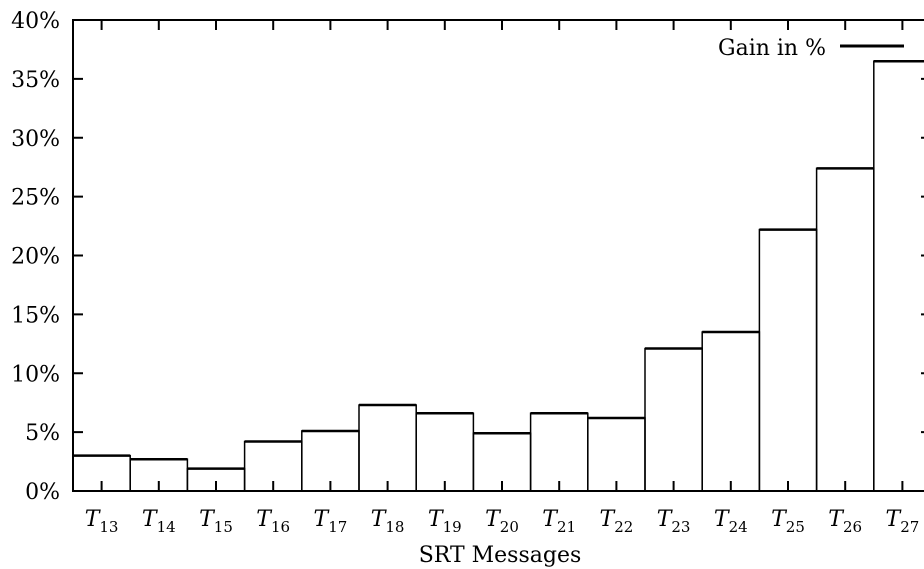 This screenshot has height=569, width=924. Describe the element at coordinates (42, 492) in the screenshot. I see `y-tick-label: 0%` at that location.